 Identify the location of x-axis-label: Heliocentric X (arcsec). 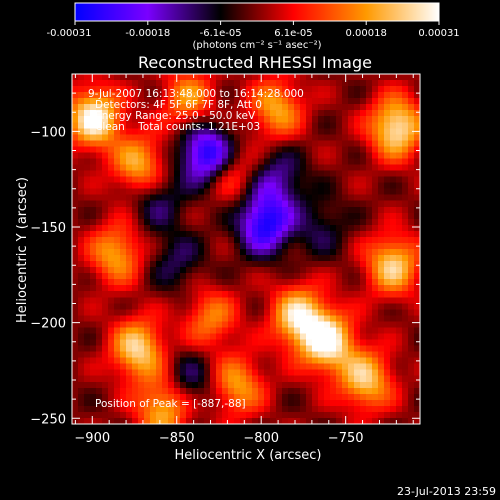
(248, 455).